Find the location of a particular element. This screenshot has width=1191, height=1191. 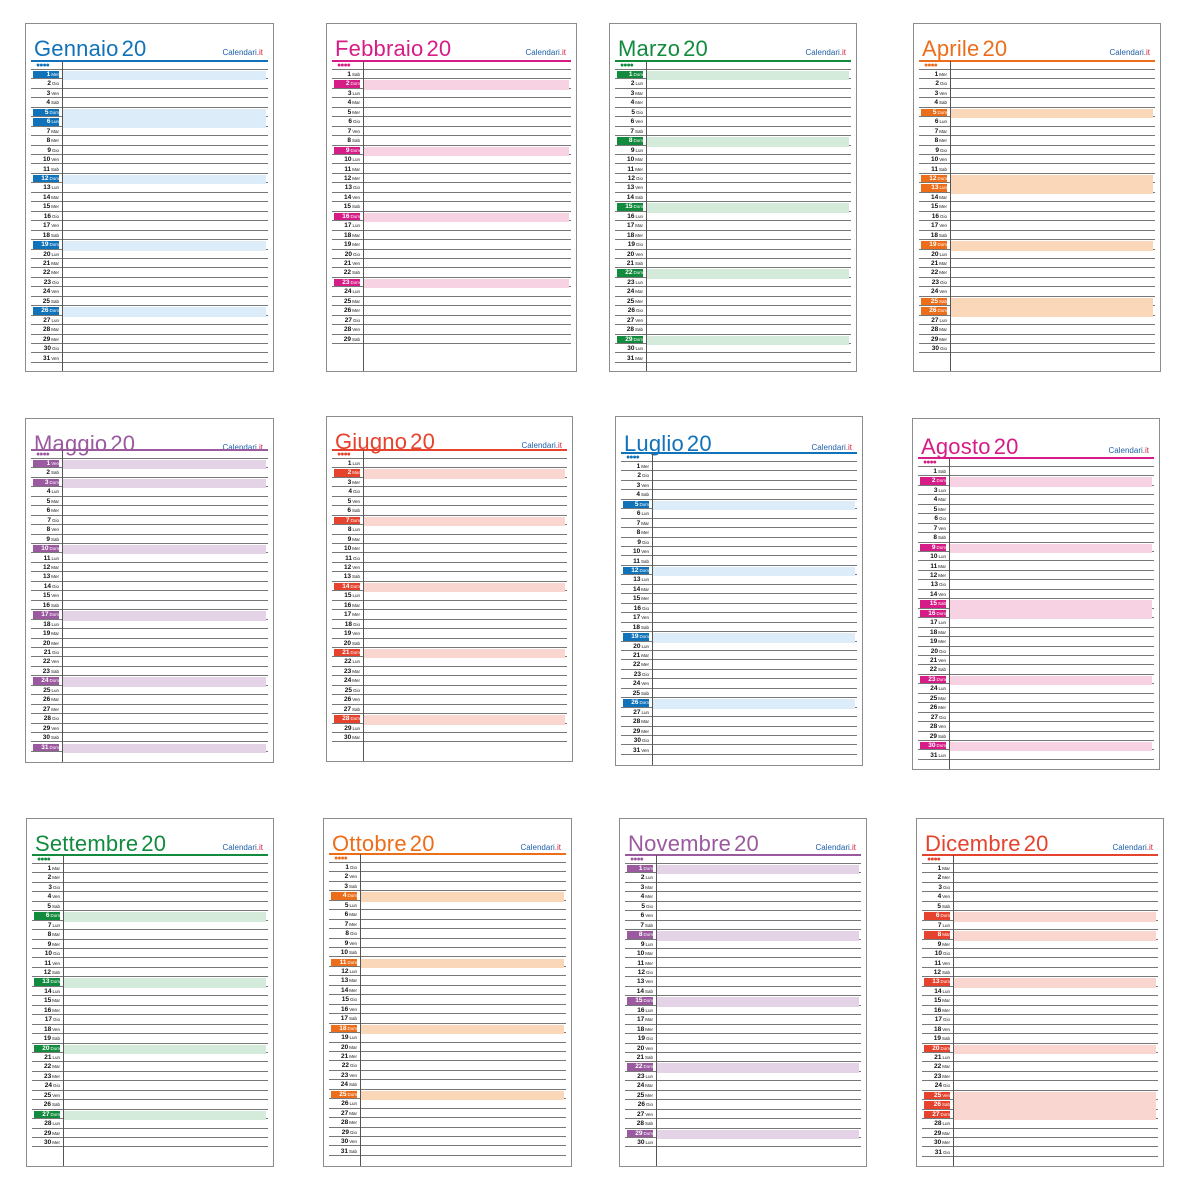

day-row: 3Ven is located at coordinates (1037, 94).